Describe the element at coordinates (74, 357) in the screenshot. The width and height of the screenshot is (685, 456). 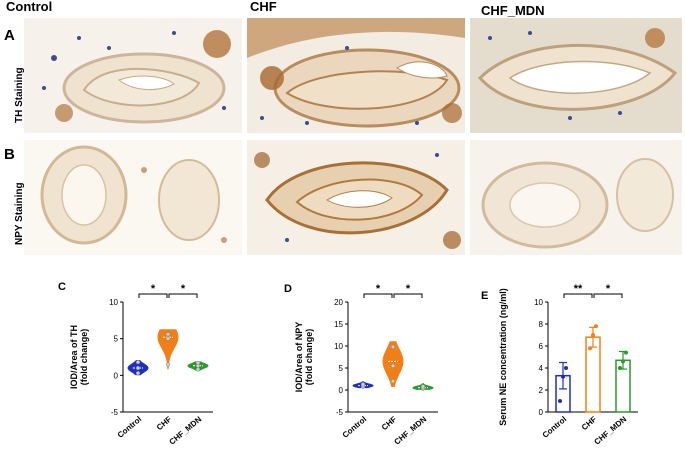
I see `y-axis-label-line: IOD/Area of TH` at that location.